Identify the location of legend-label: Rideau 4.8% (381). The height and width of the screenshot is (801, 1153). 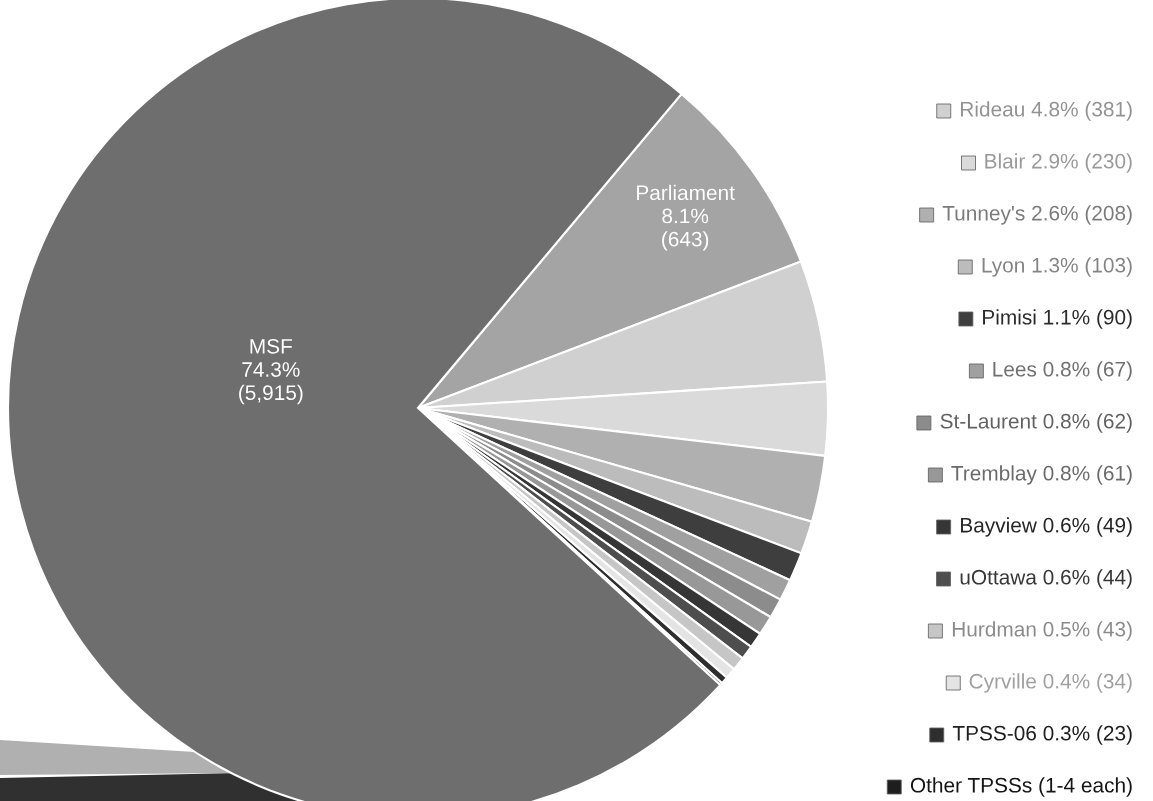
(1046, 111).